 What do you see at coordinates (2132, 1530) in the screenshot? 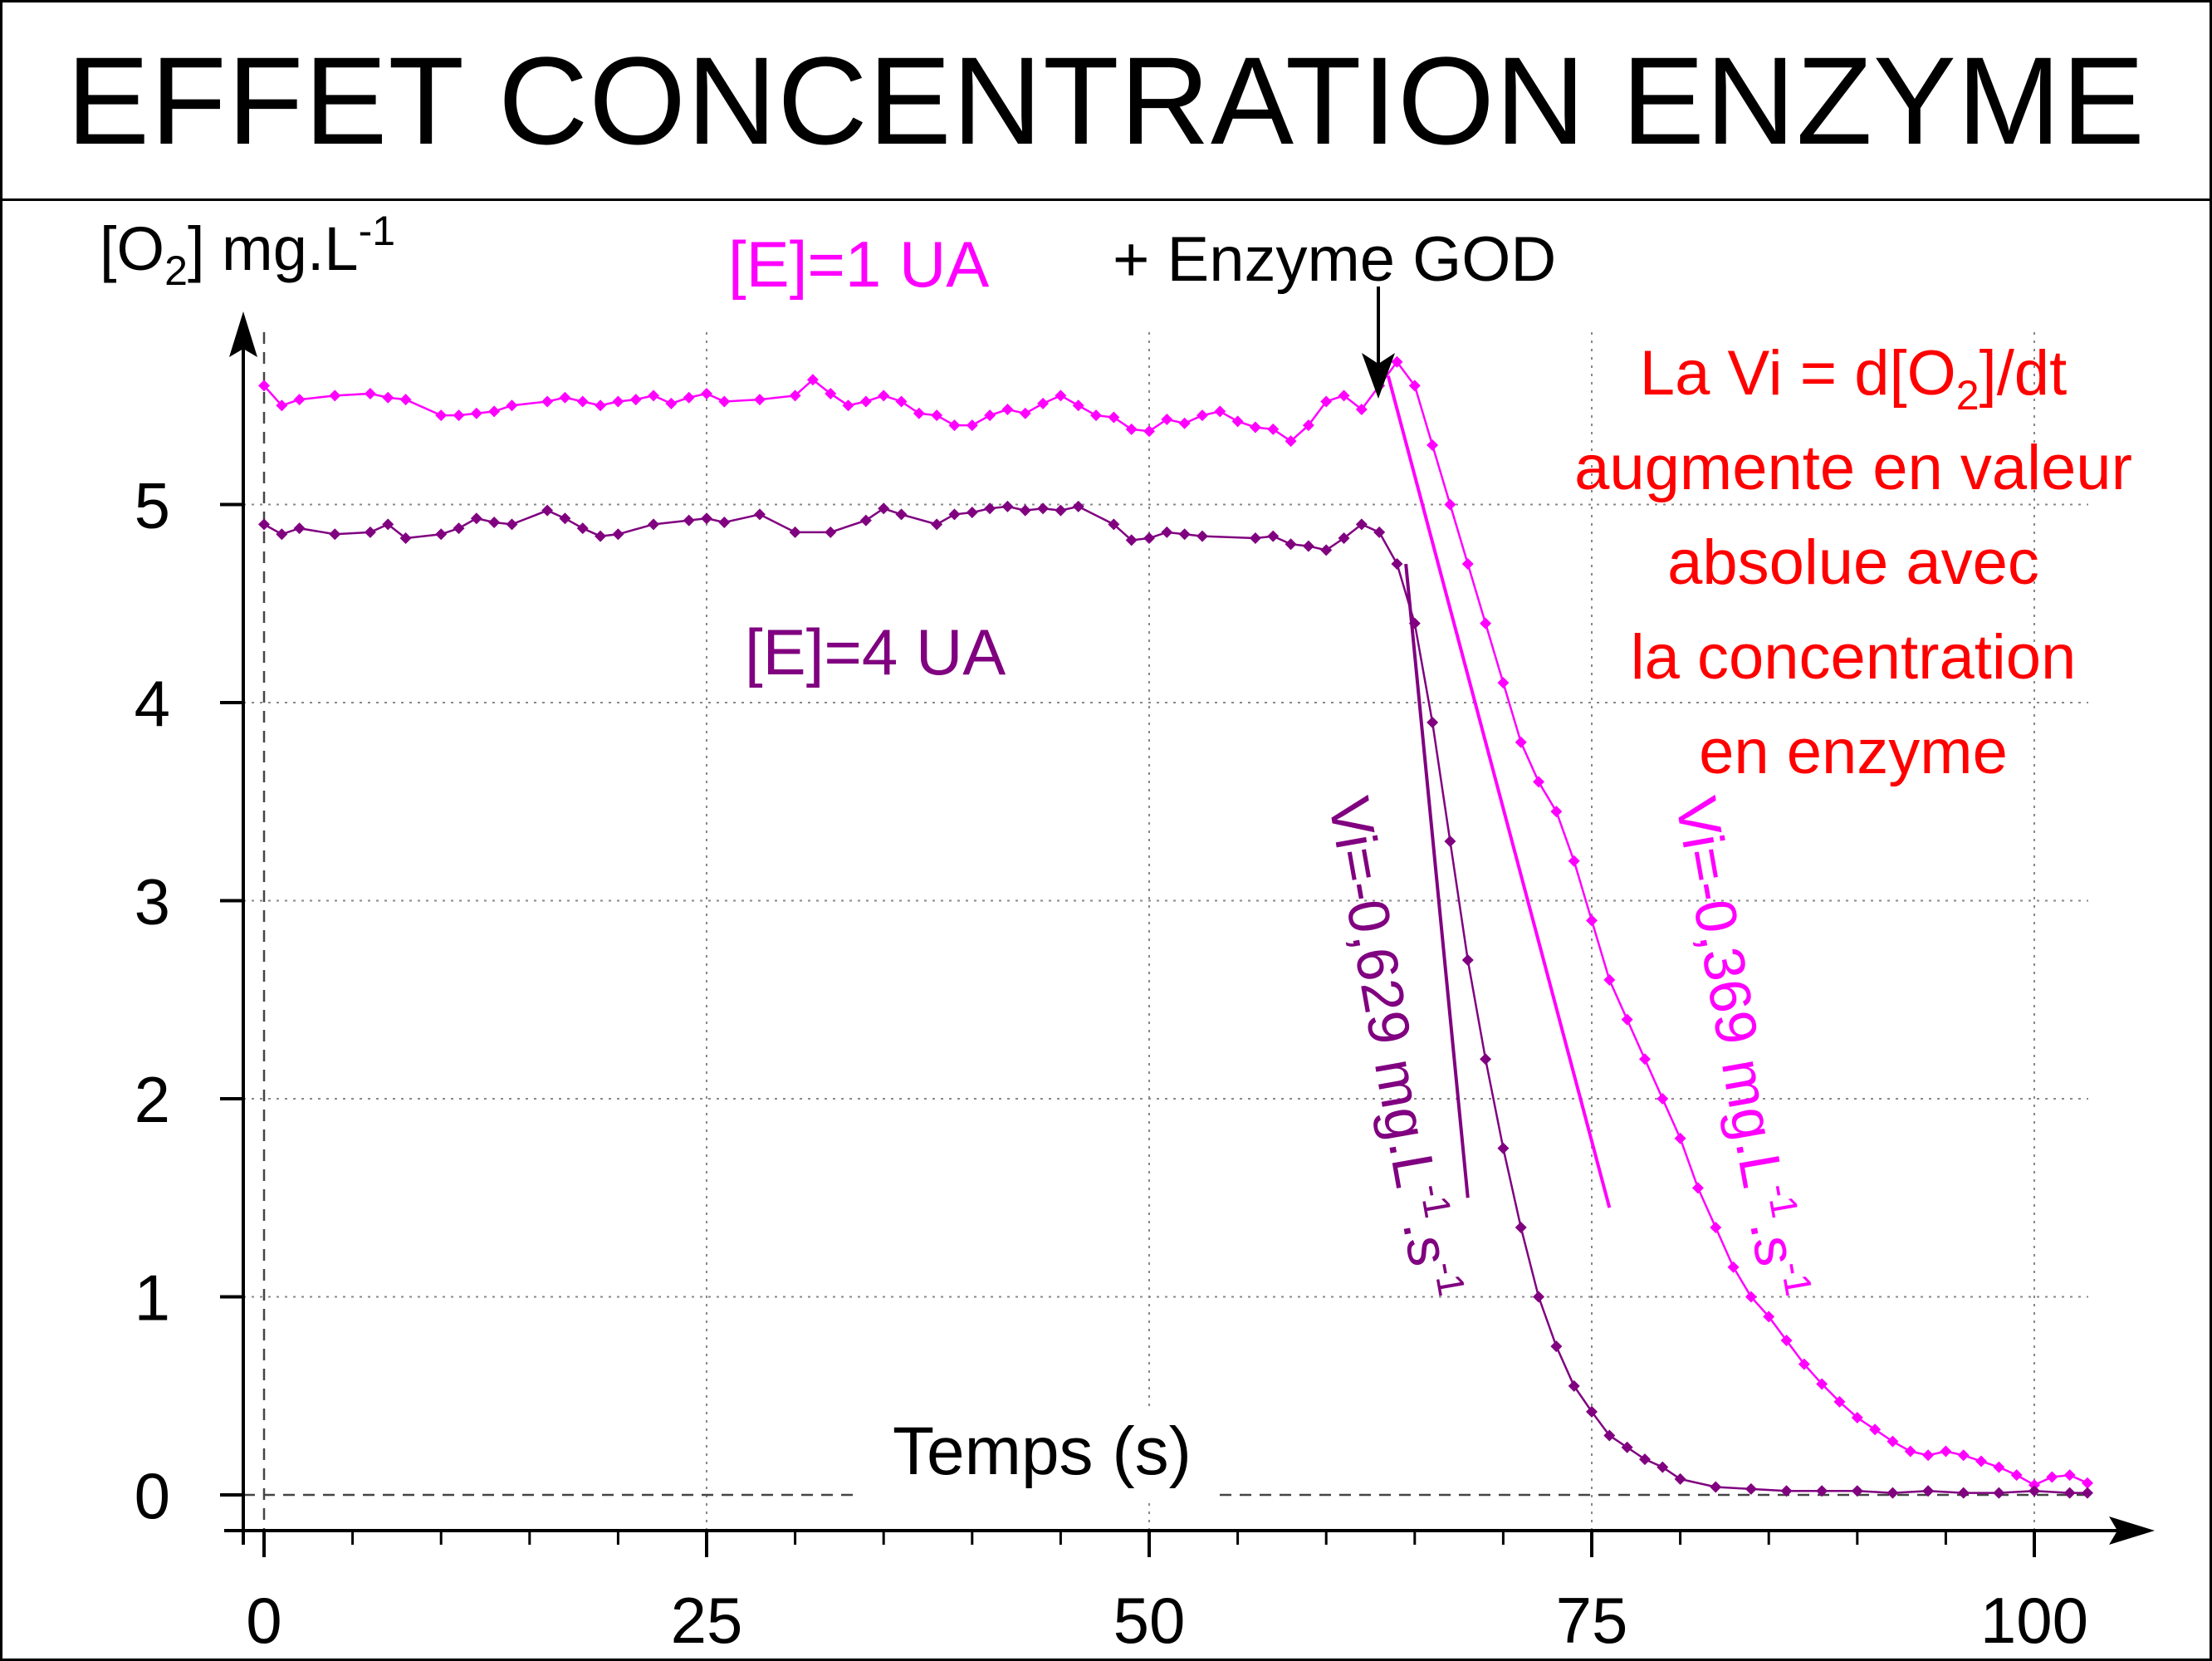
I see `x-axis-arrow` at bounding box center [2132, 1530].